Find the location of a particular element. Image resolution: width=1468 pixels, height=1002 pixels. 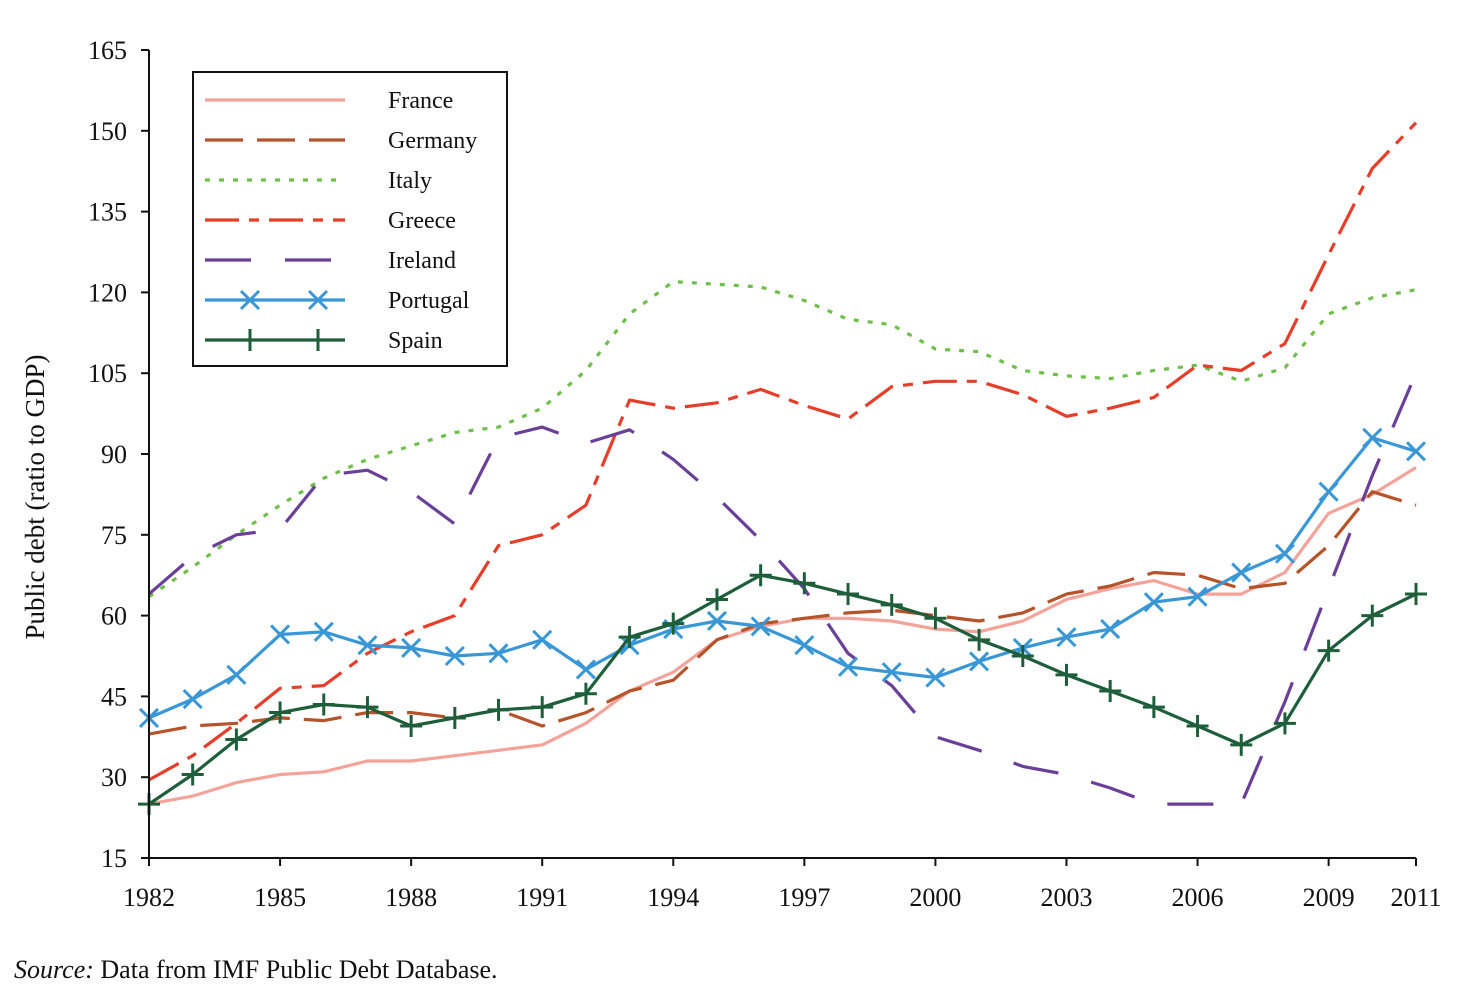

data-point-spain-1996 is located at coordinates (760, 575).